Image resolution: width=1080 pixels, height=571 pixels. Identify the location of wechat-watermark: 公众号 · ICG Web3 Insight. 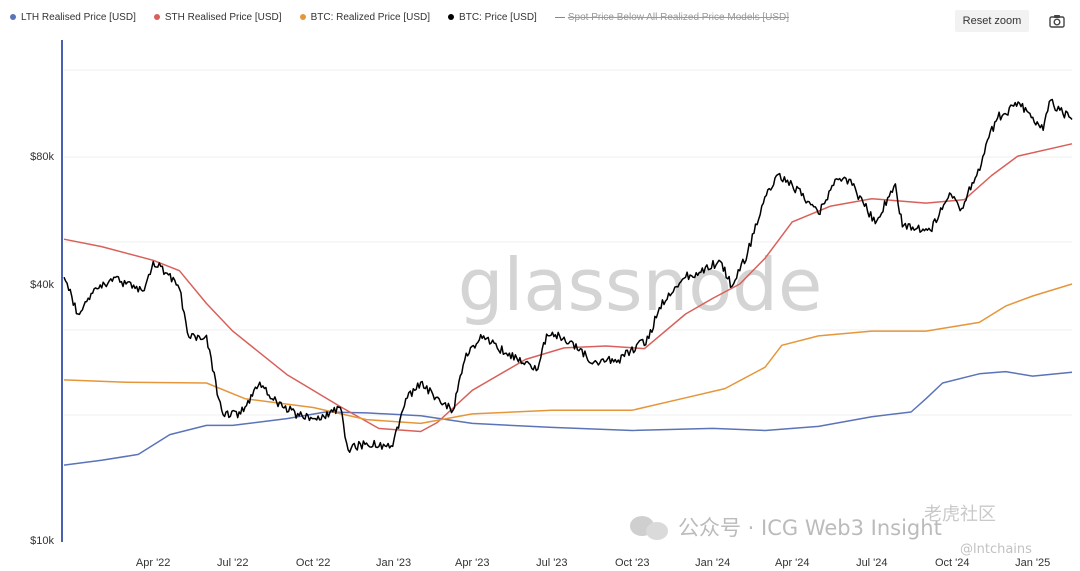
(786, 527).